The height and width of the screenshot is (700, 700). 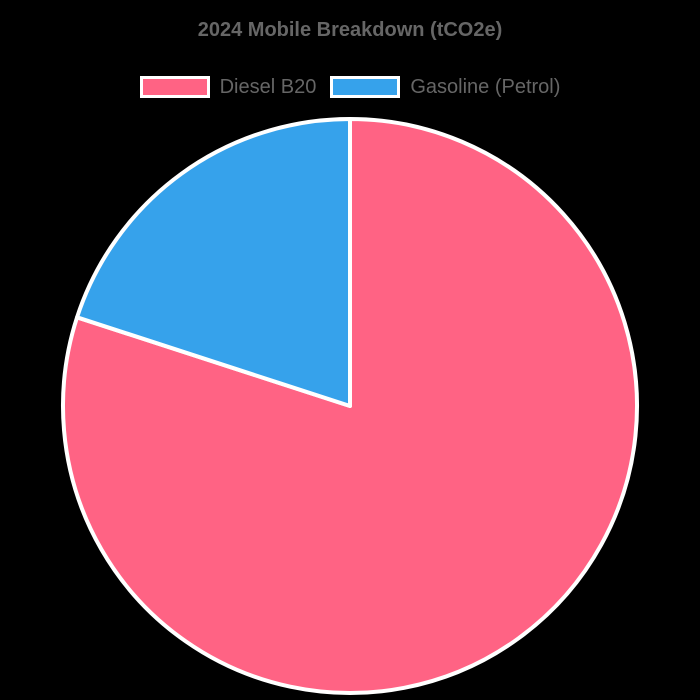 What do you see at coordinates (174, 87) in the screenshot?
I see `legend-swatch-diesel-b20` at bounding box center [174, 87].